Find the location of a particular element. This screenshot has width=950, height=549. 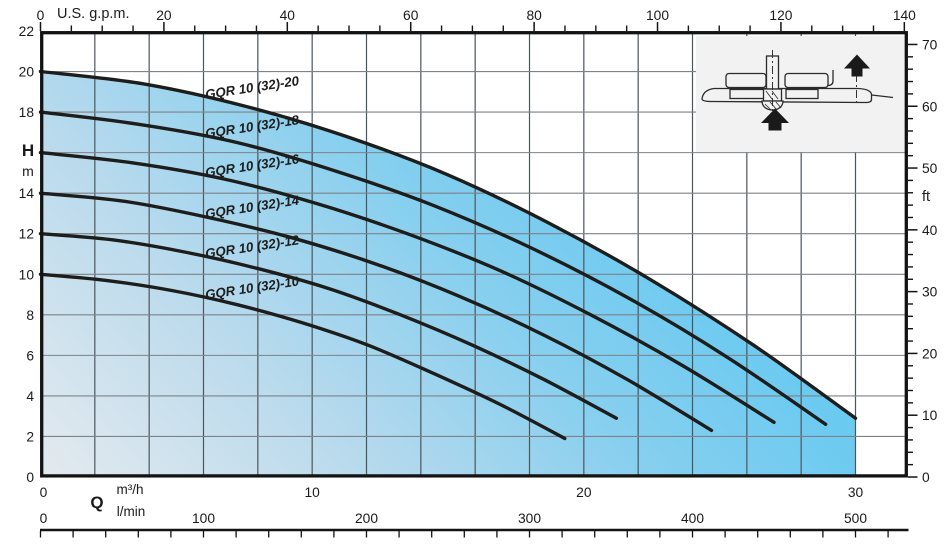

tick-label: 22 is located at coordinates (26, 31).